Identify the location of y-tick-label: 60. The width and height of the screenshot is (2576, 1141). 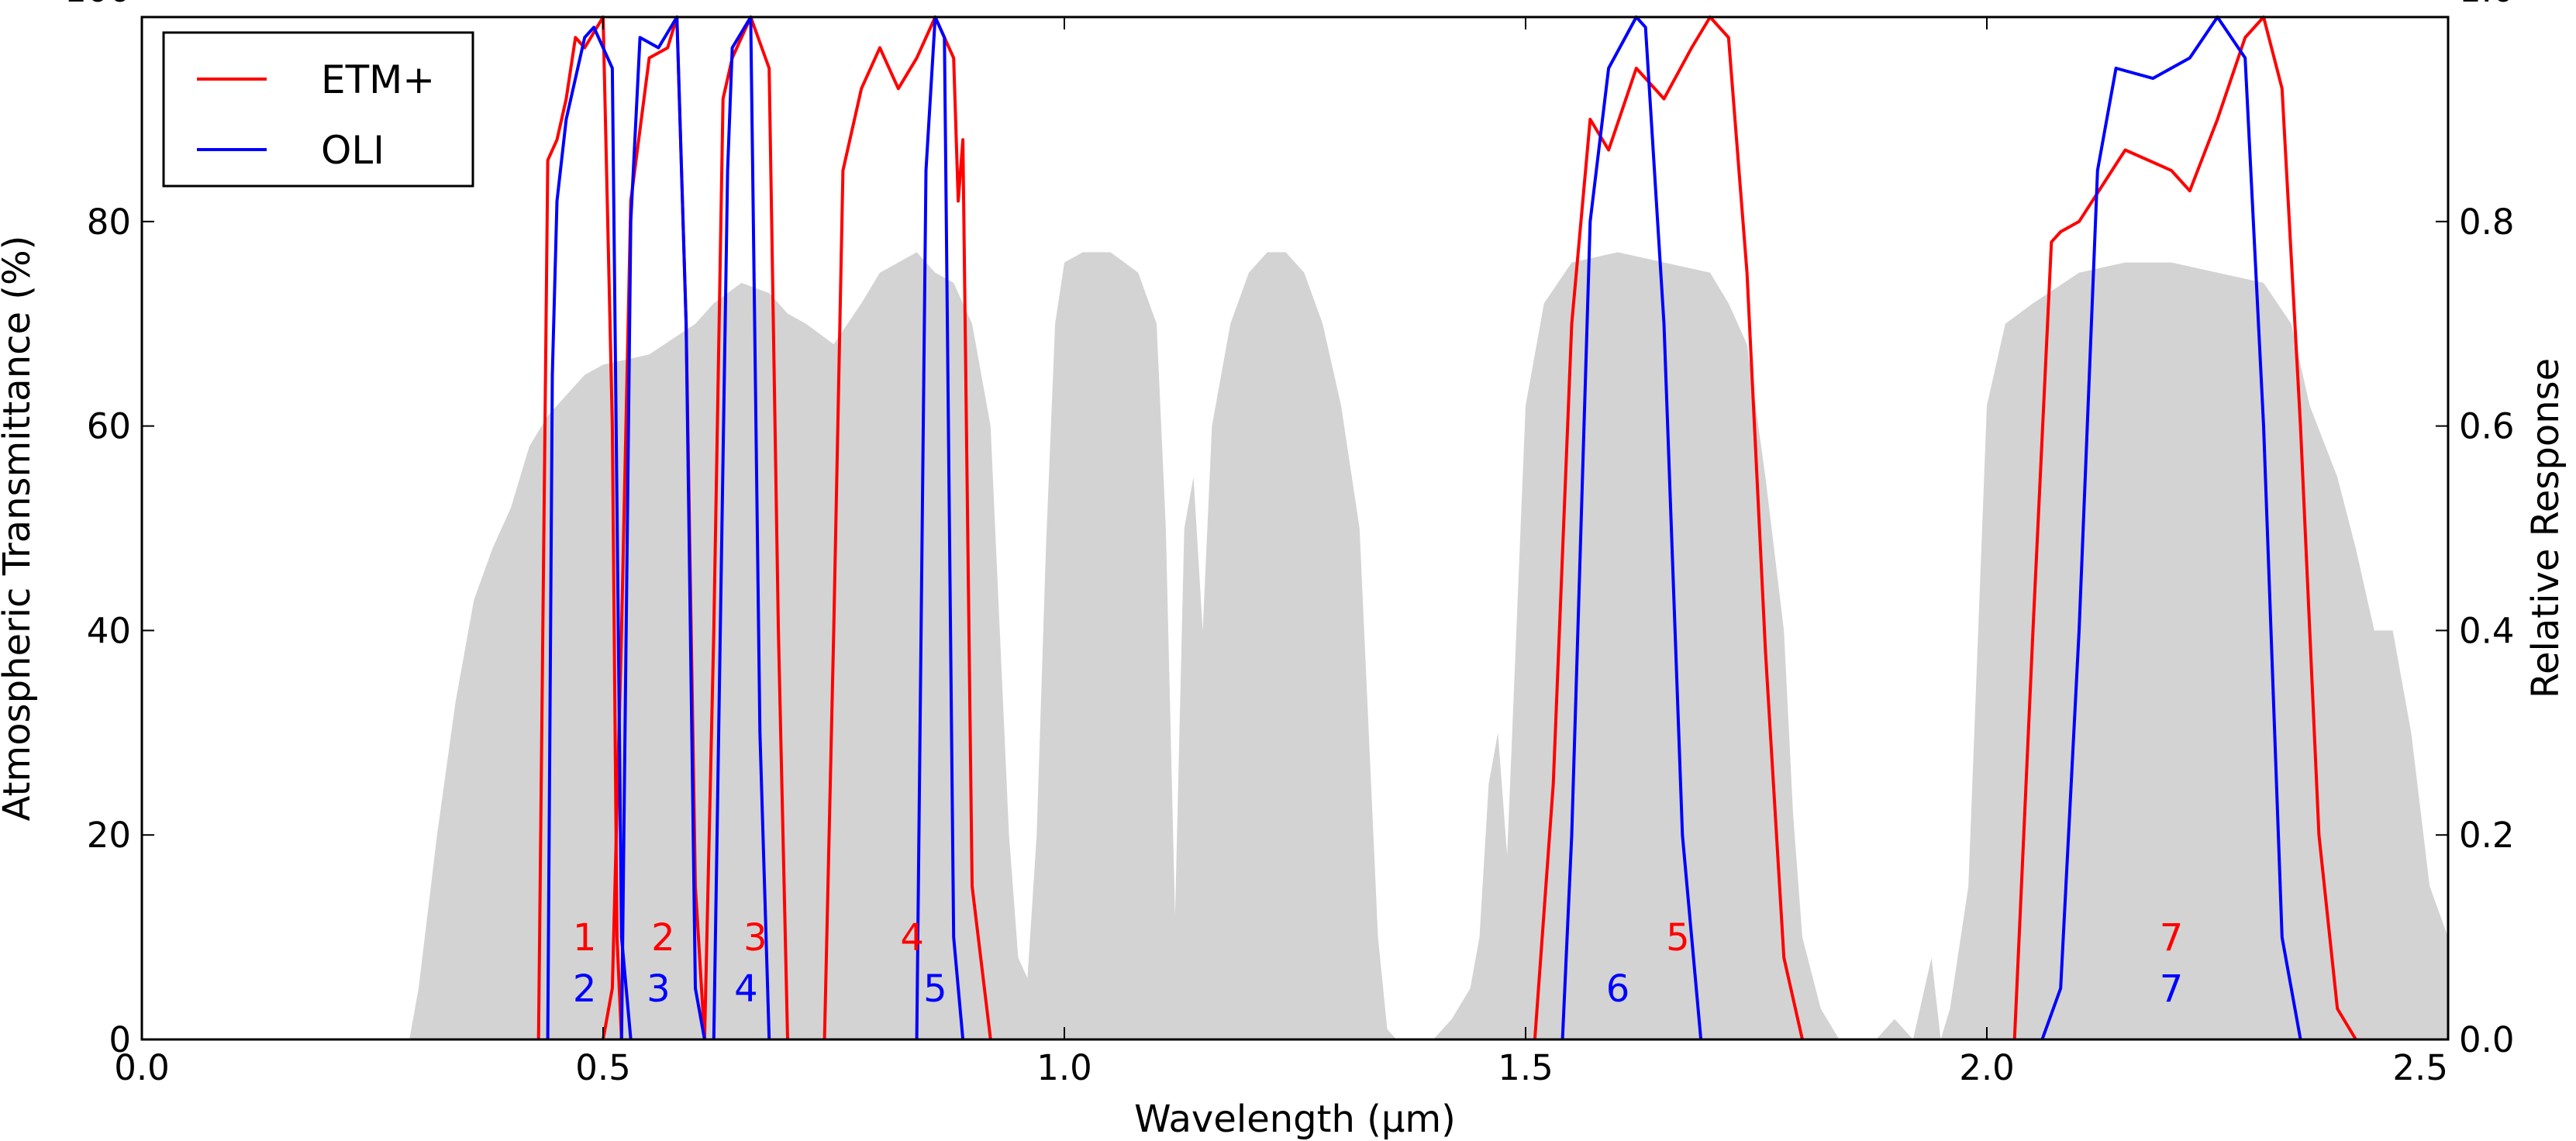
(109, 426).